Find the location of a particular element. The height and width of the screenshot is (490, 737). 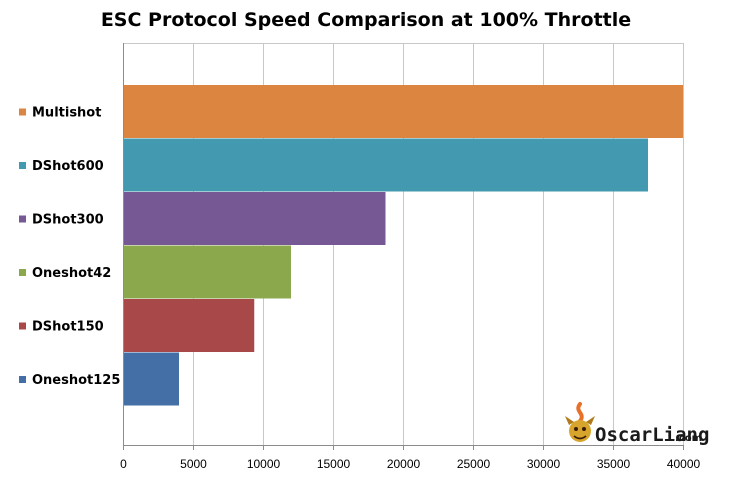

x-tick-label-8: 40000 is located at coordinates (684, 464).